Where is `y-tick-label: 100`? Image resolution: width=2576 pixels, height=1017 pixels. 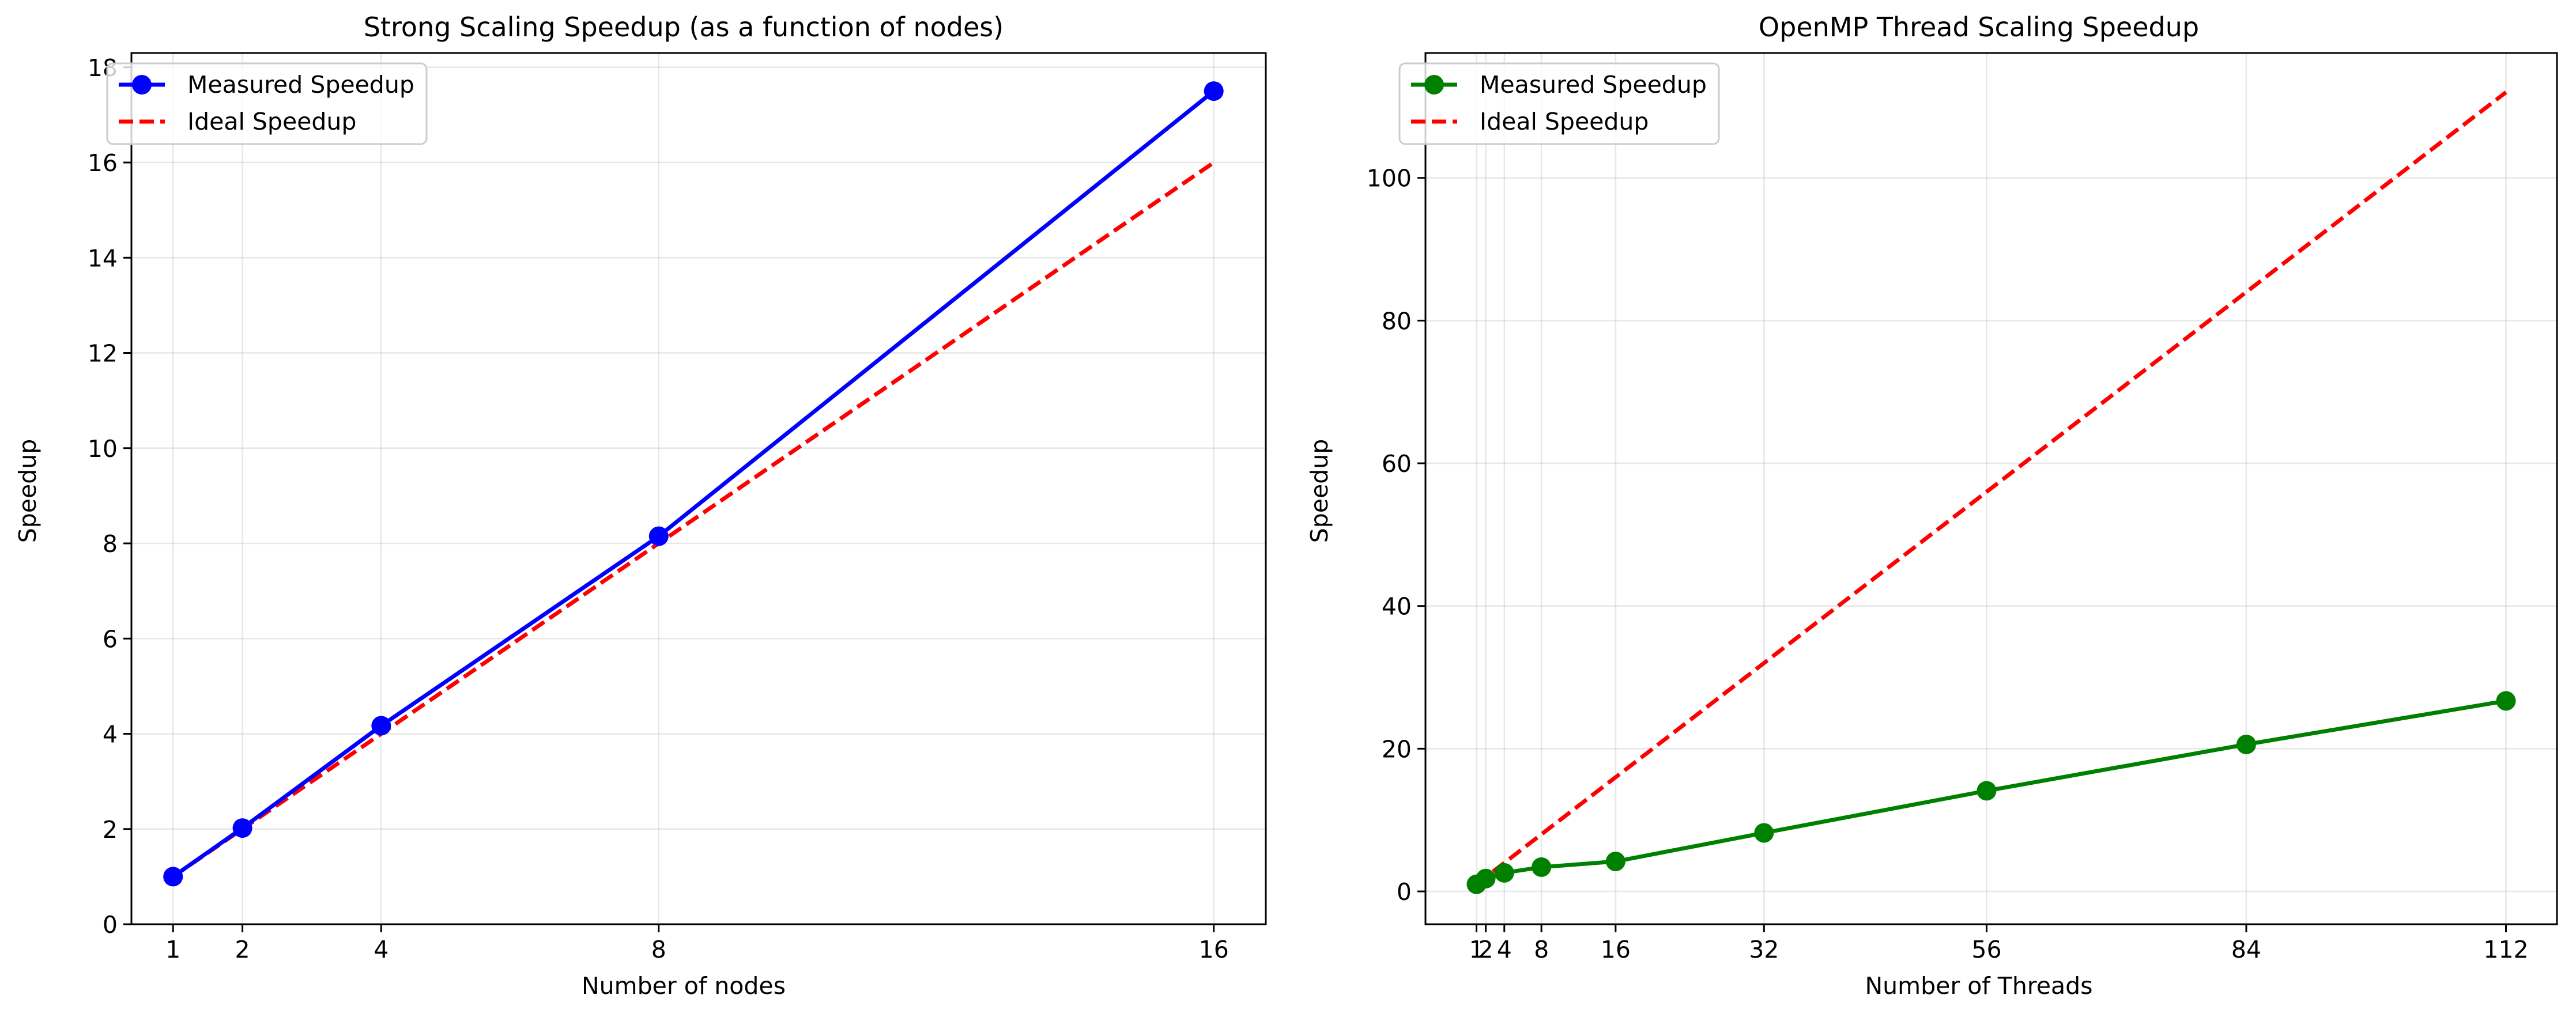
y-tick-label: 100 is located at coordinates (1389, 178).